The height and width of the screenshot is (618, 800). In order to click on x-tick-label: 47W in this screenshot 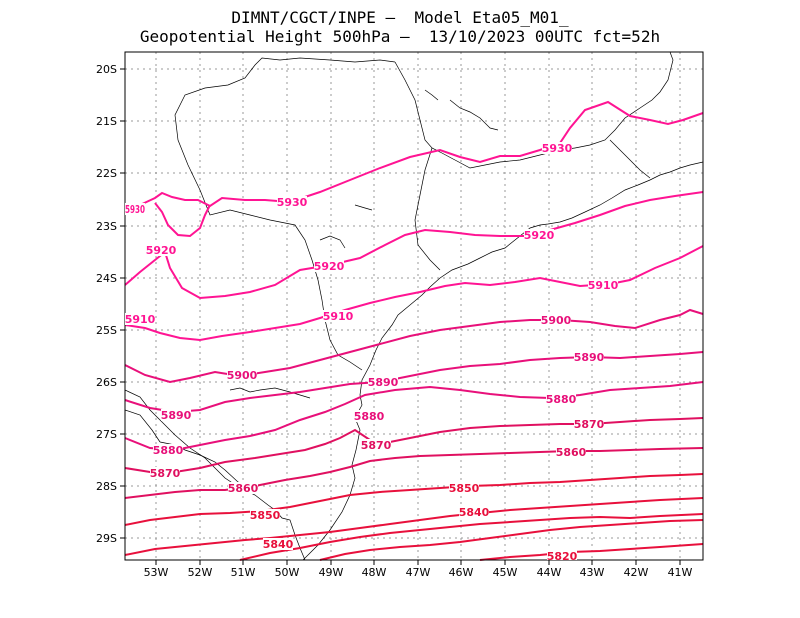, I will do `click(418, 572)`.